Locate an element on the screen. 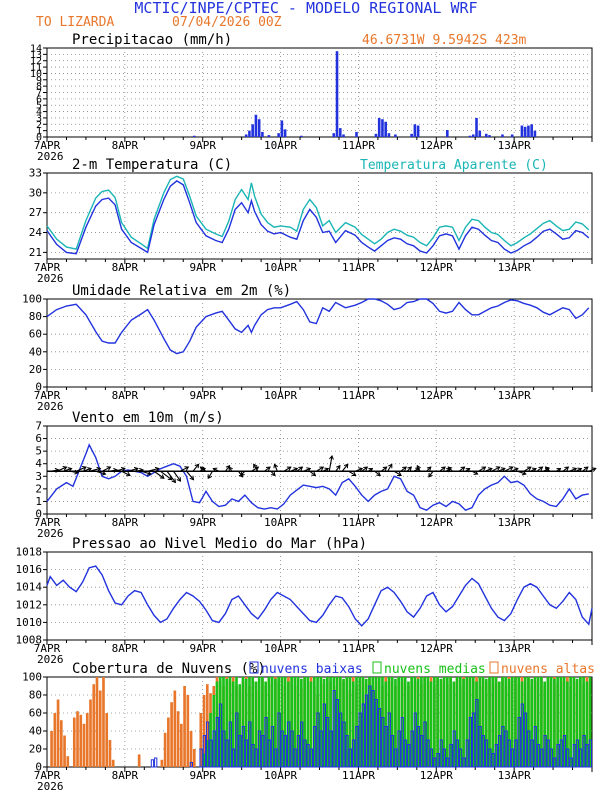 The height and width of the screenshot is (792, 612). panel6-xlabel: 12APR is located at coordinates (436, 775).